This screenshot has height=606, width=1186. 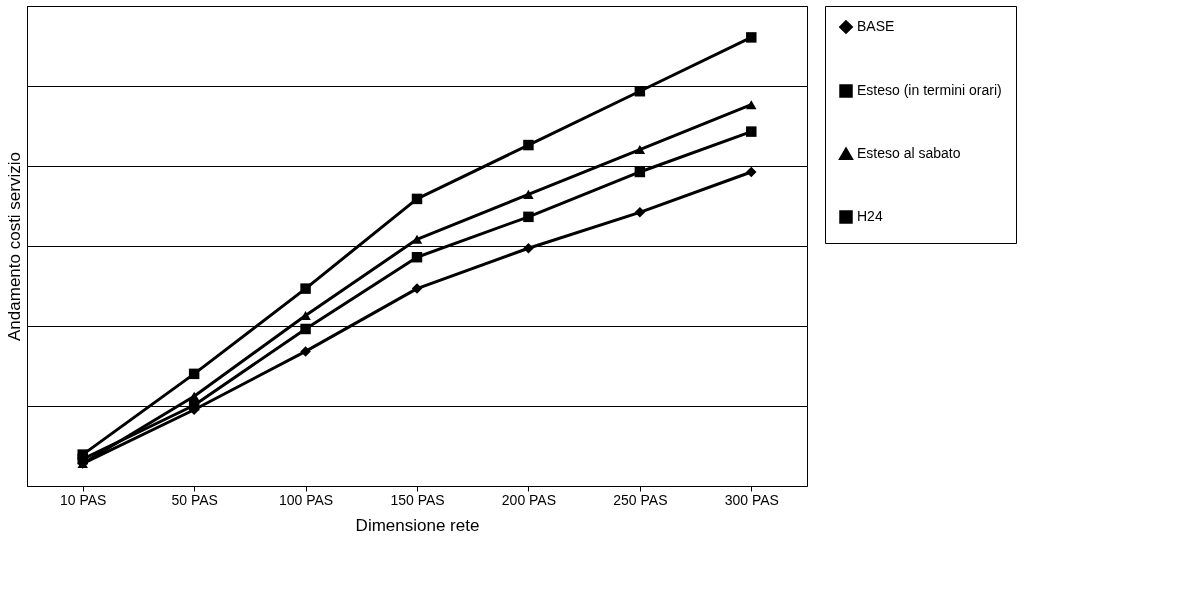 I want to click on legend-label: BASE, so click(x=876, y=26).